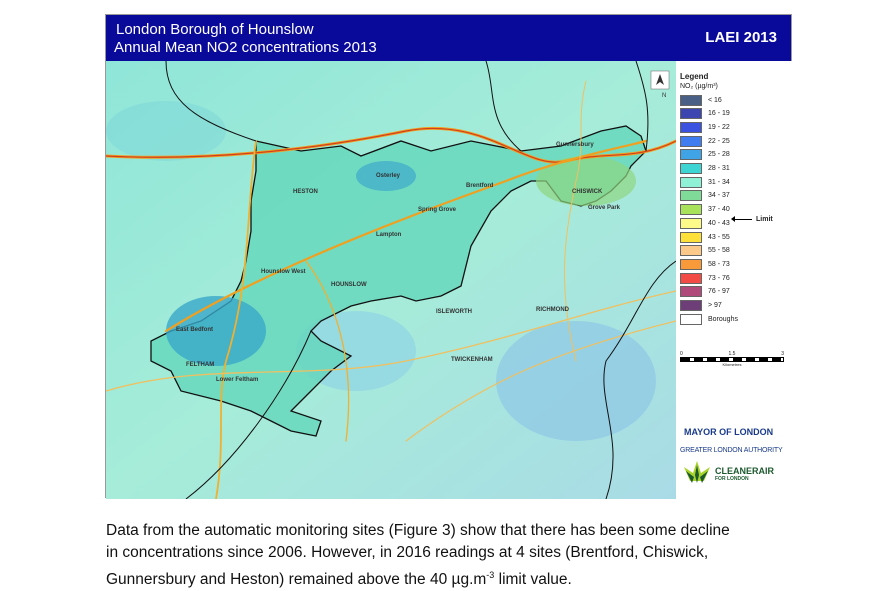  I want to click on map-label: ISLEWORTH, so click(454, 312).